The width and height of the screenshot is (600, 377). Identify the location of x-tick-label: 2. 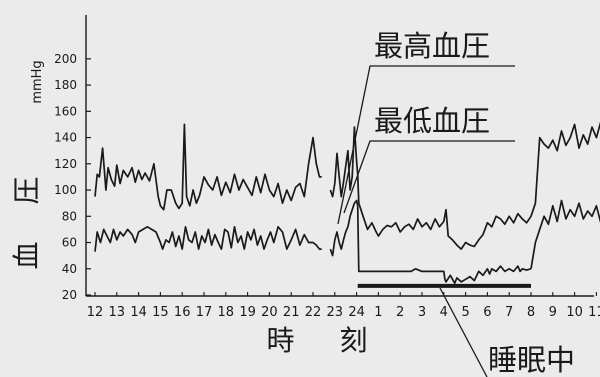
(400, 312).